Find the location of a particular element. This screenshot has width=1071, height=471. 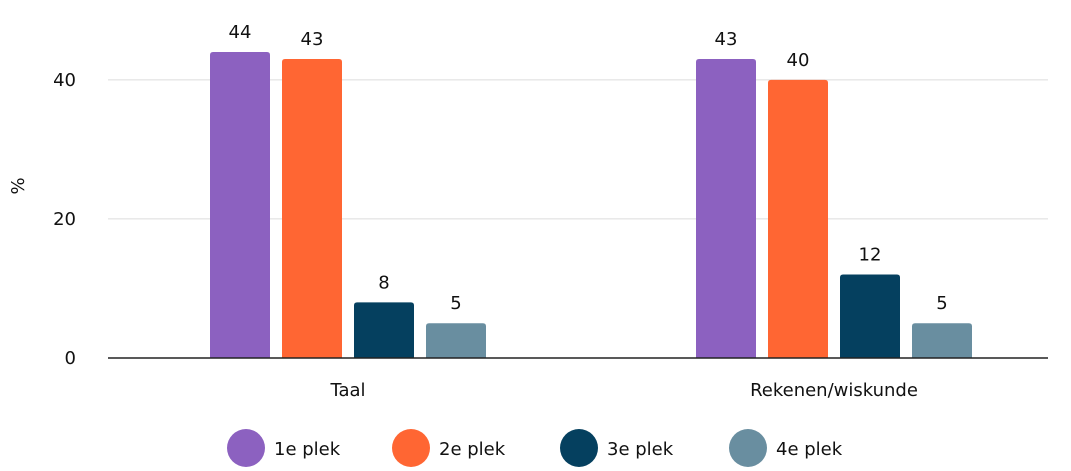

bar-4-rekenen-wiskunde is located at coordinates (942, 340).